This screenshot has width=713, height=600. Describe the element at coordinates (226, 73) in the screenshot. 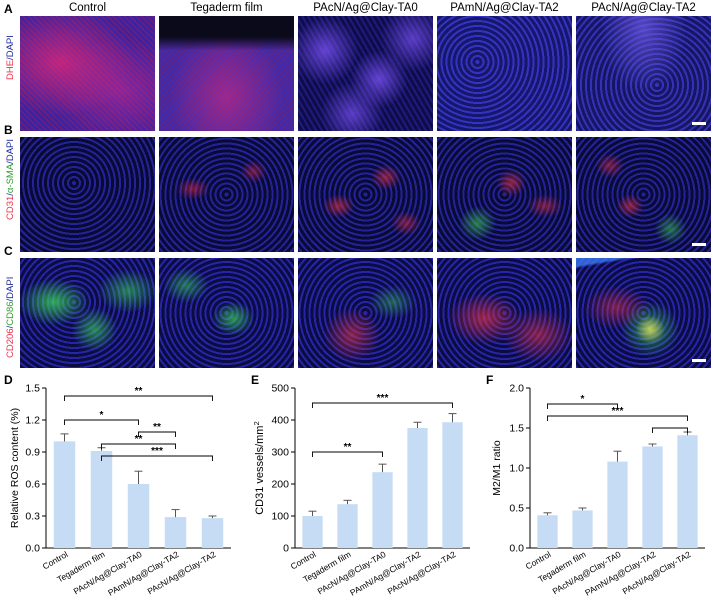

I see `micrograph-a2` at that location.